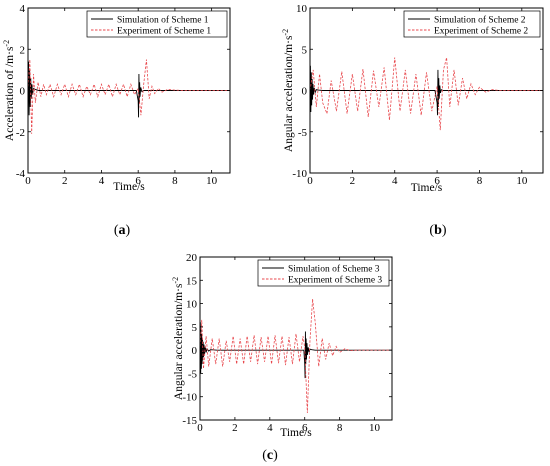  Describe the element at coordinates (9, 90) in the screenshot. I see `y-axis-label: Acceleration of /m·s-2` at that location.